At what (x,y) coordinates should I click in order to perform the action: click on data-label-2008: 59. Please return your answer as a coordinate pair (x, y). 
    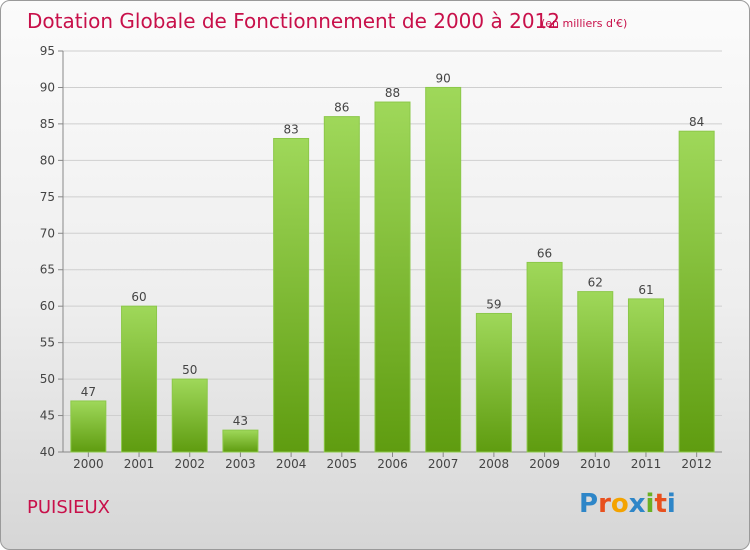
    Looking at the image, I should click on (493, 304).